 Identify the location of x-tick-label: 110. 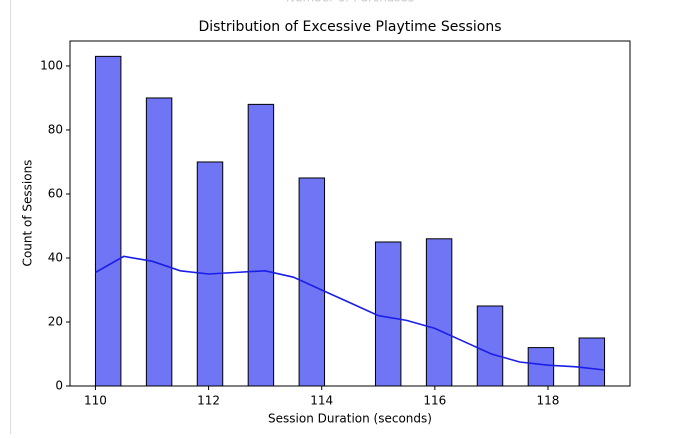
(95, 401).